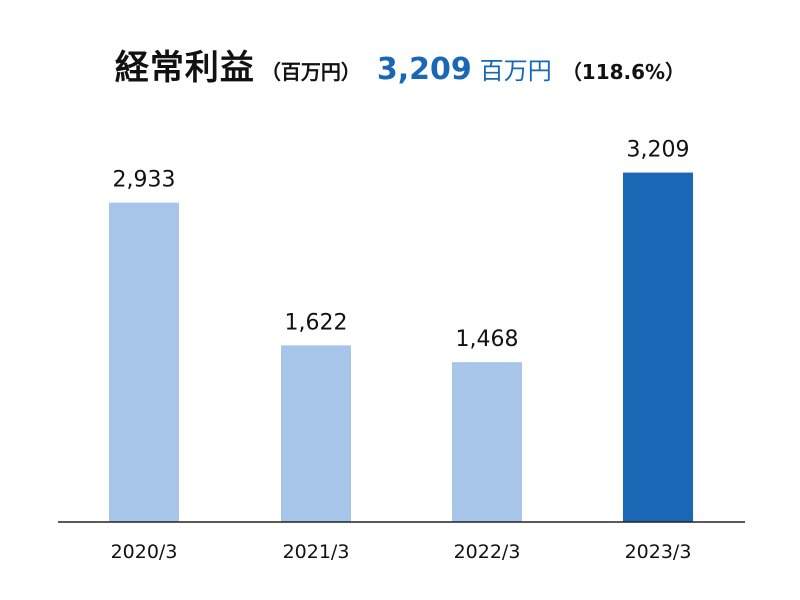 This screenshot has height=600, width=800. What do you see at coordinates (316, 322) in the screenshot?
I see `value-label: 1,622` at bounding box center [316, 322].